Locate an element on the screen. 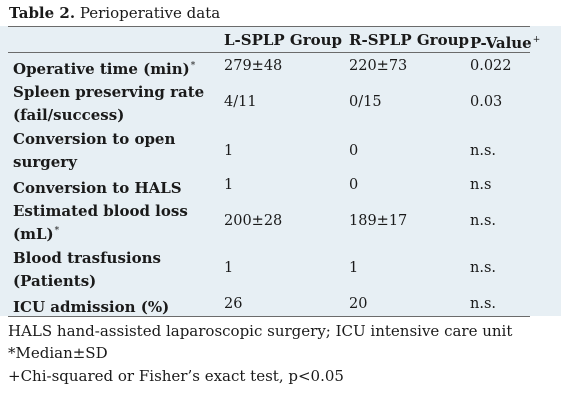 The width and height of the screenshot is (561, 400). table-bottom-rule is located at coordinates (269, 316).